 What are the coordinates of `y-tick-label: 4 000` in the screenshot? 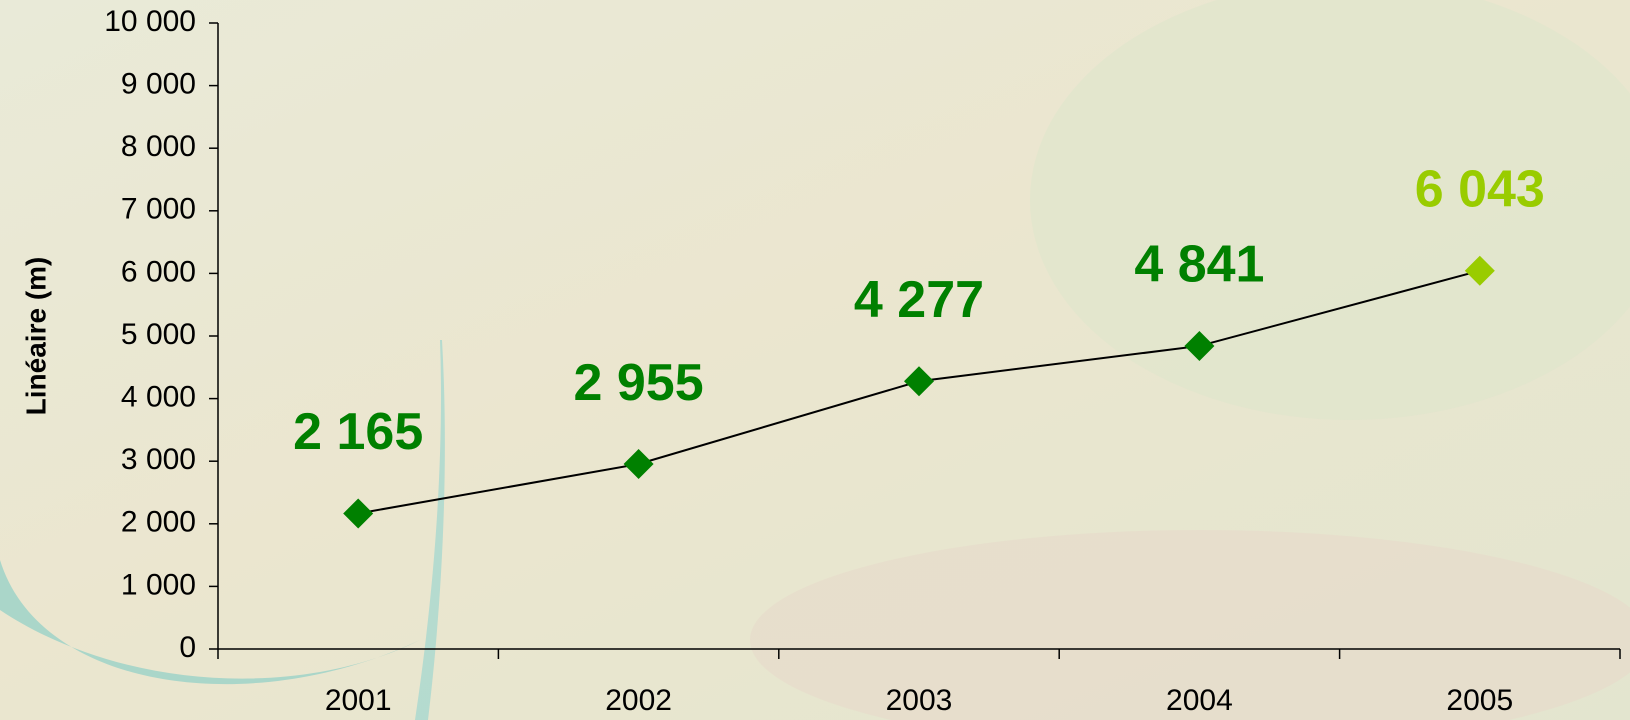 It's located at (158, 397).